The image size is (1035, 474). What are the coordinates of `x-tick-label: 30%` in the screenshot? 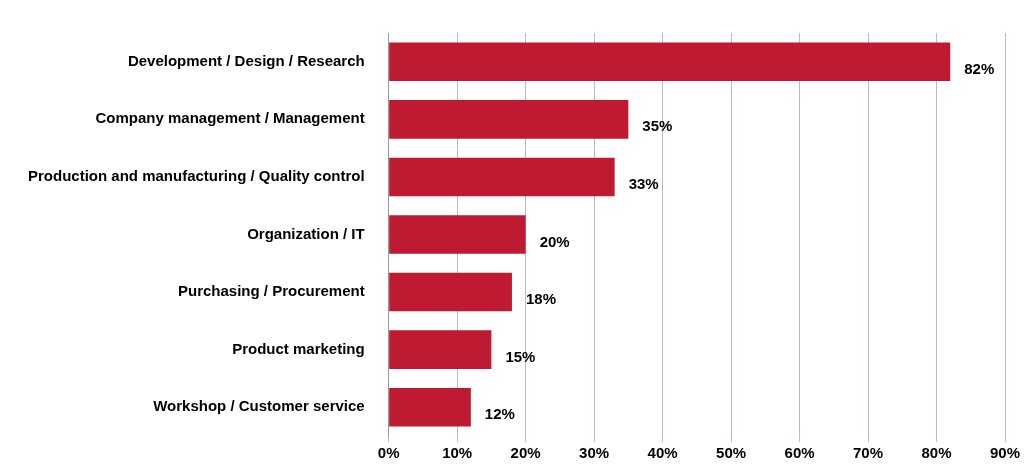 It's located at (594, 453).